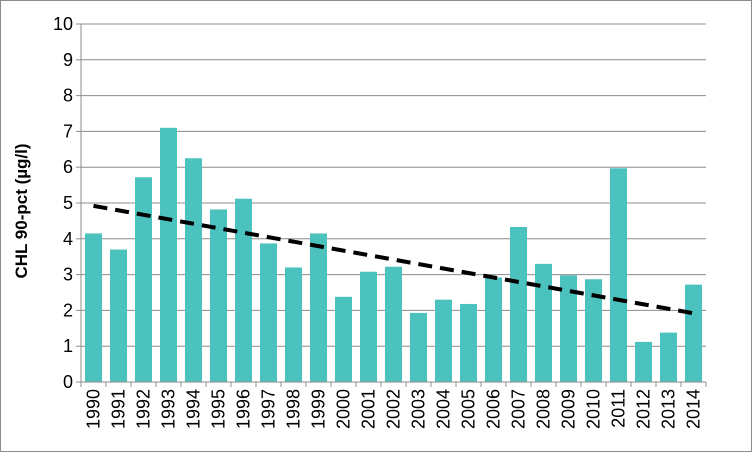 Image resolution: width=752 pixels, height=456 pixels. What do you see at coordinates (68, 96) in the screenshot?
I see `y-tick-label: 8` at bounding box center [68, 96].